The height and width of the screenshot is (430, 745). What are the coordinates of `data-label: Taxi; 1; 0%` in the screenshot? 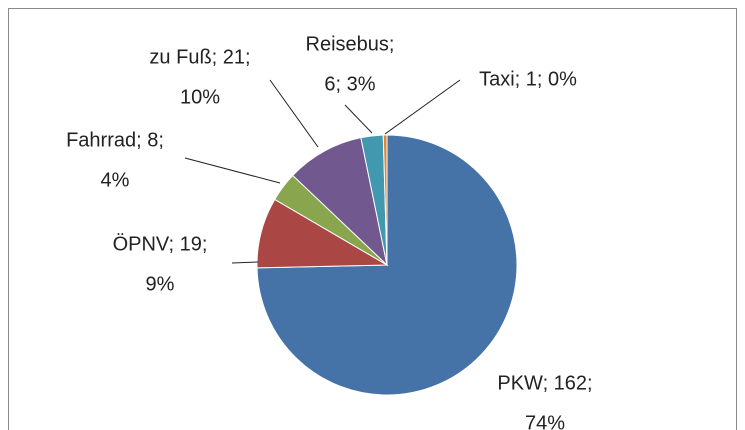 It's located at (528, 79).